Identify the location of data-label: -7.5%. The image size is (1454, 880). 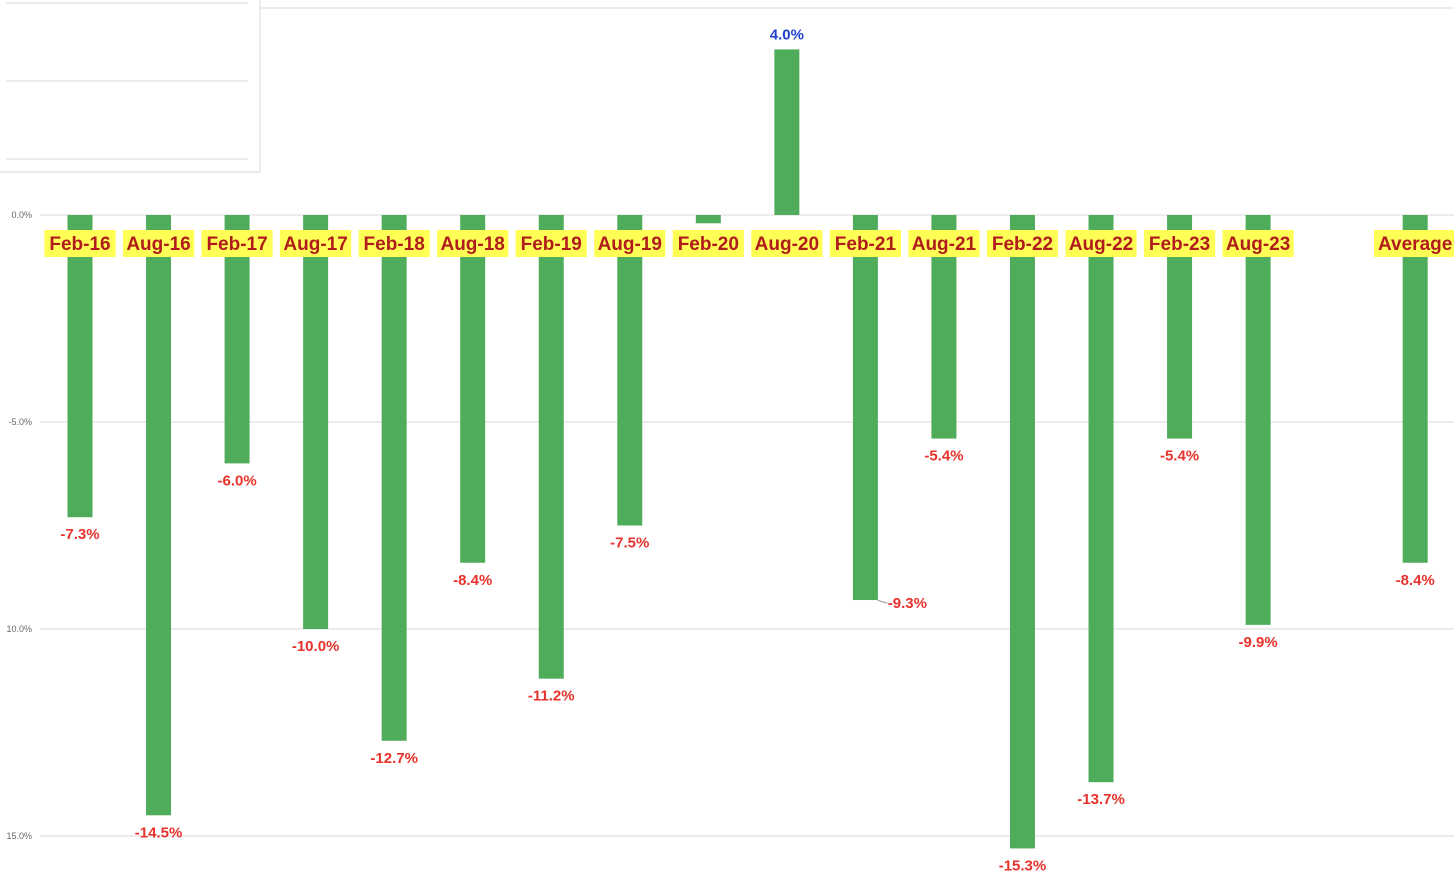
(629, 543).